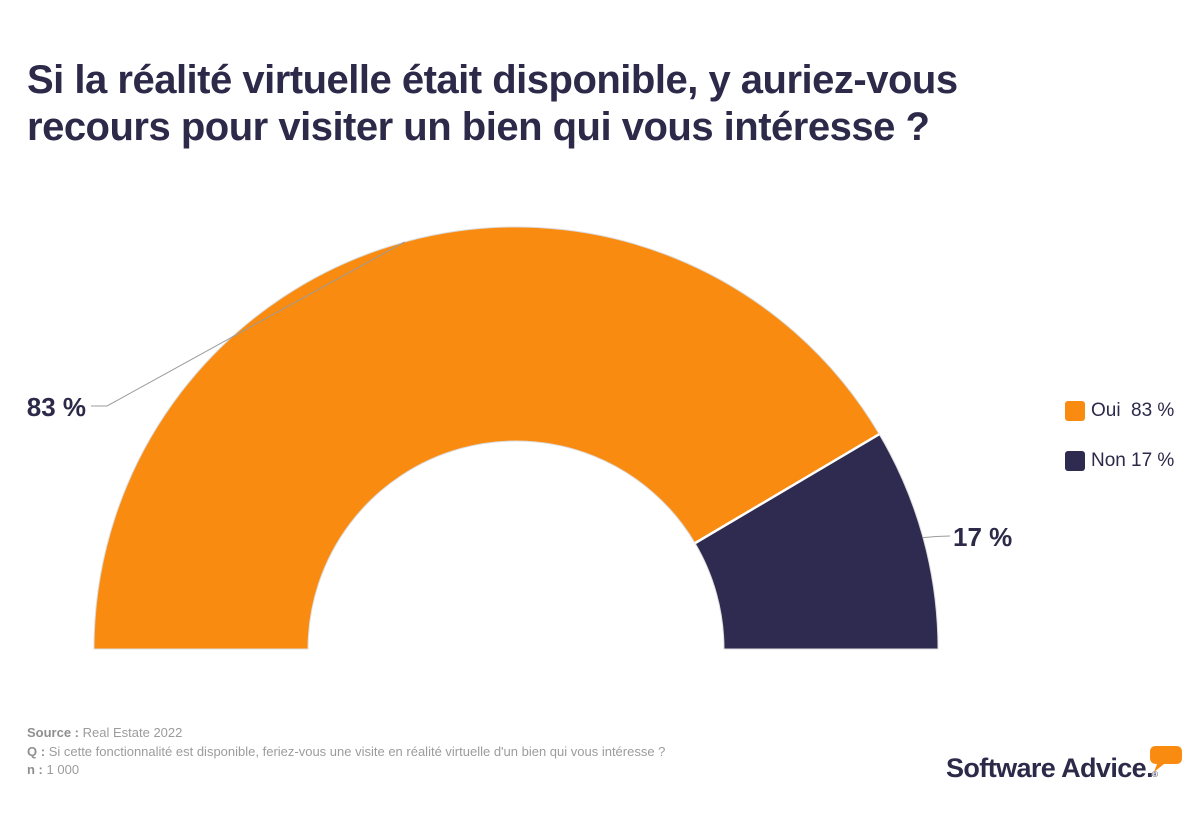 This screenshot has height=820, width=1200. I want to click on legend-swatch-oui, so click(1075, 411).